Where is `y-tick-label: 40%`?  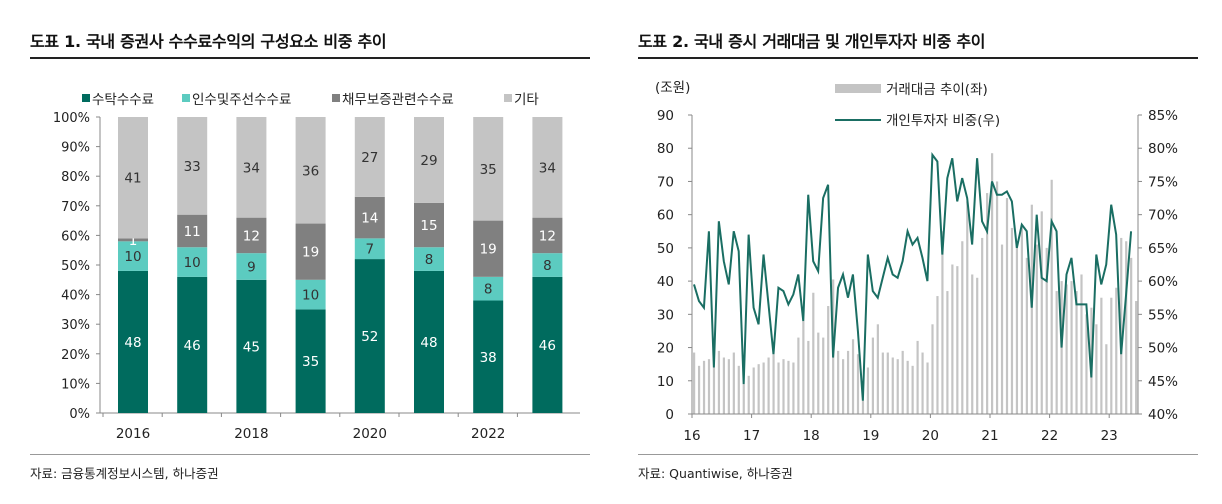
y-tick-label: 40% is located at coordinates (75, 296).